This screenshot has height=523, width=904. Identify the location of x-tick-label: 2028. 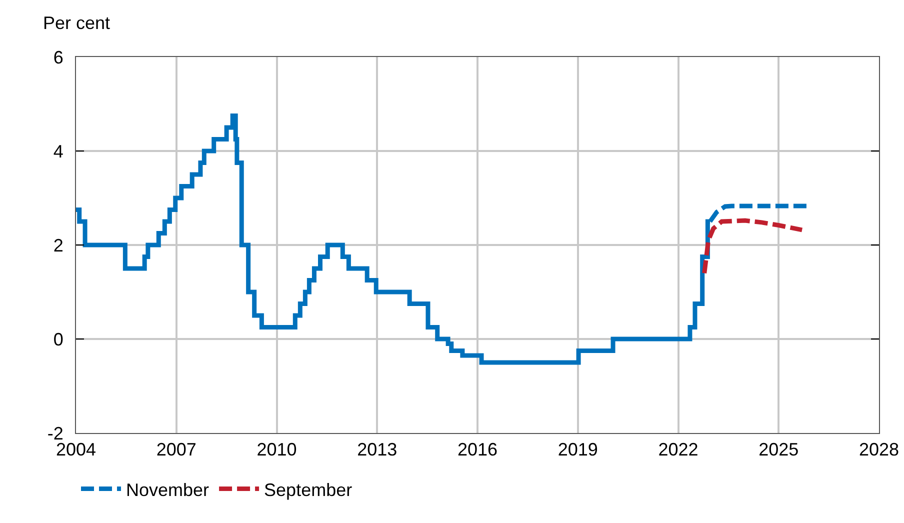
(879, 450).